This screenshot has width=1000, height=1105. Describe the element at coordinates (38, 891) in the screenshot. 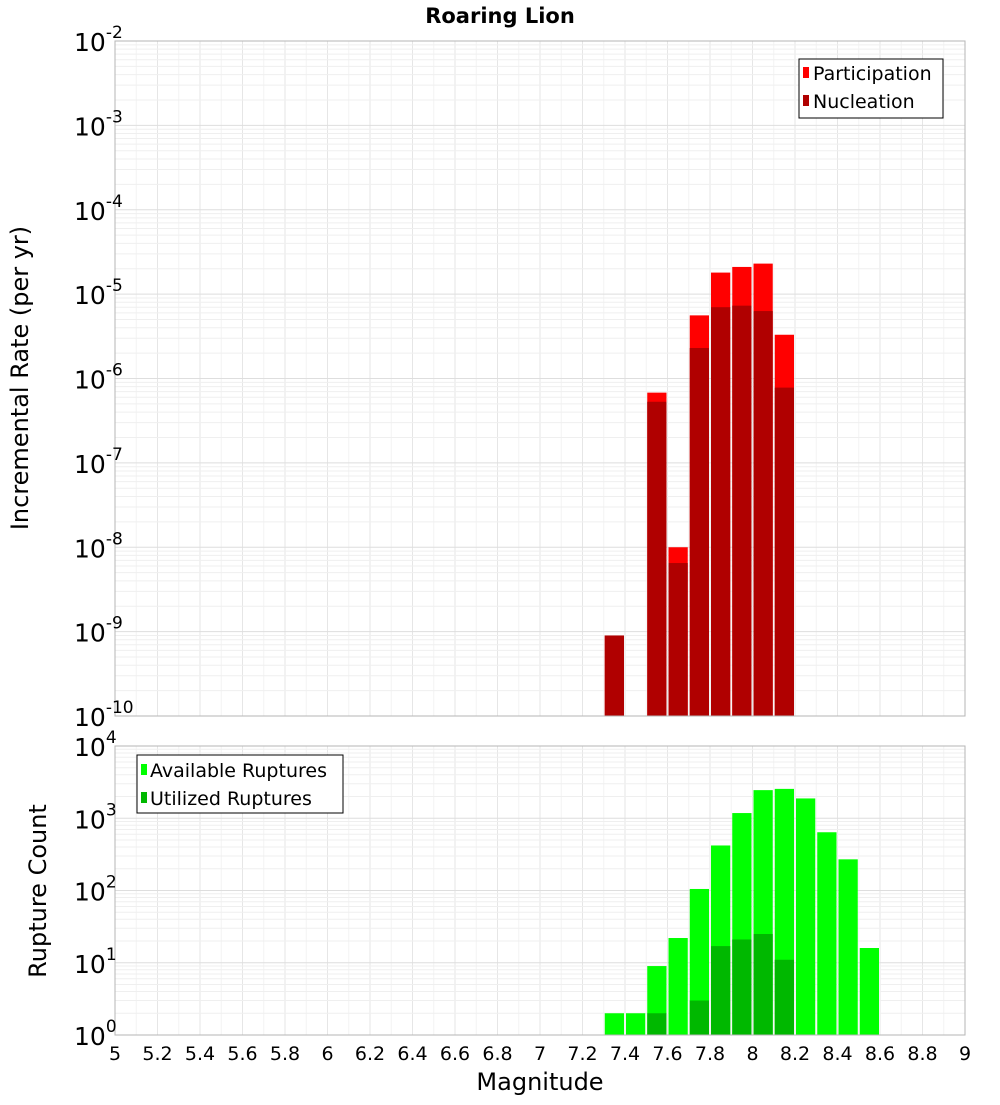

I see `count-y-axis-label: Rupture Count` at that location.